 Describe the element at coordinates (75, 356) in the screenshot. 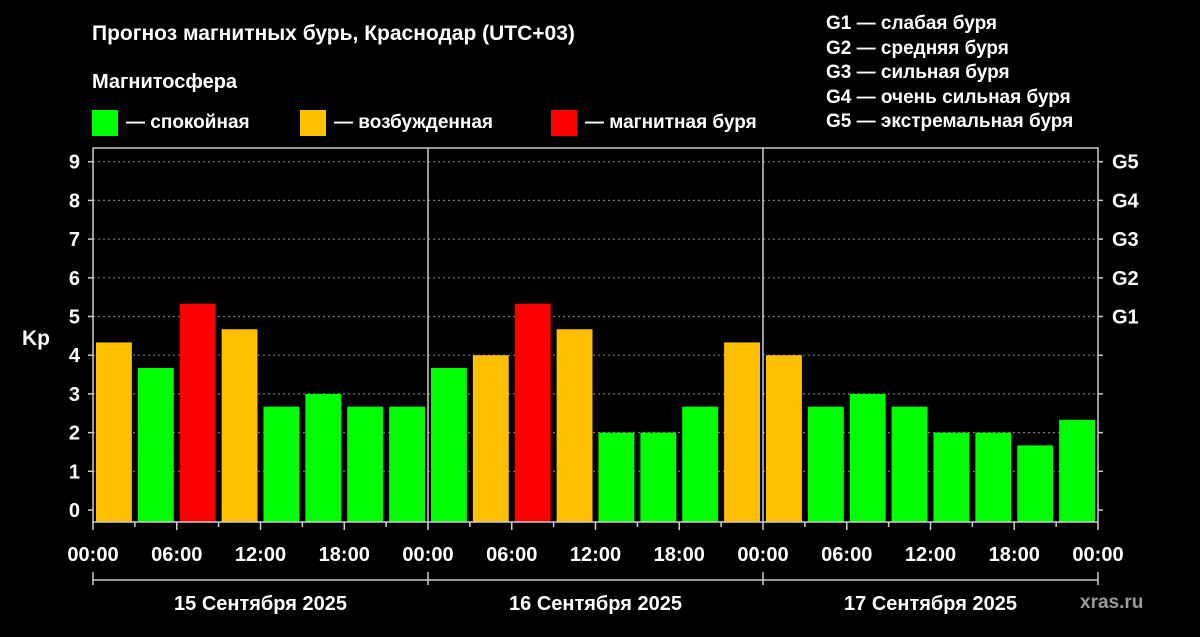

I see `y-tick-label: 4` at that location.